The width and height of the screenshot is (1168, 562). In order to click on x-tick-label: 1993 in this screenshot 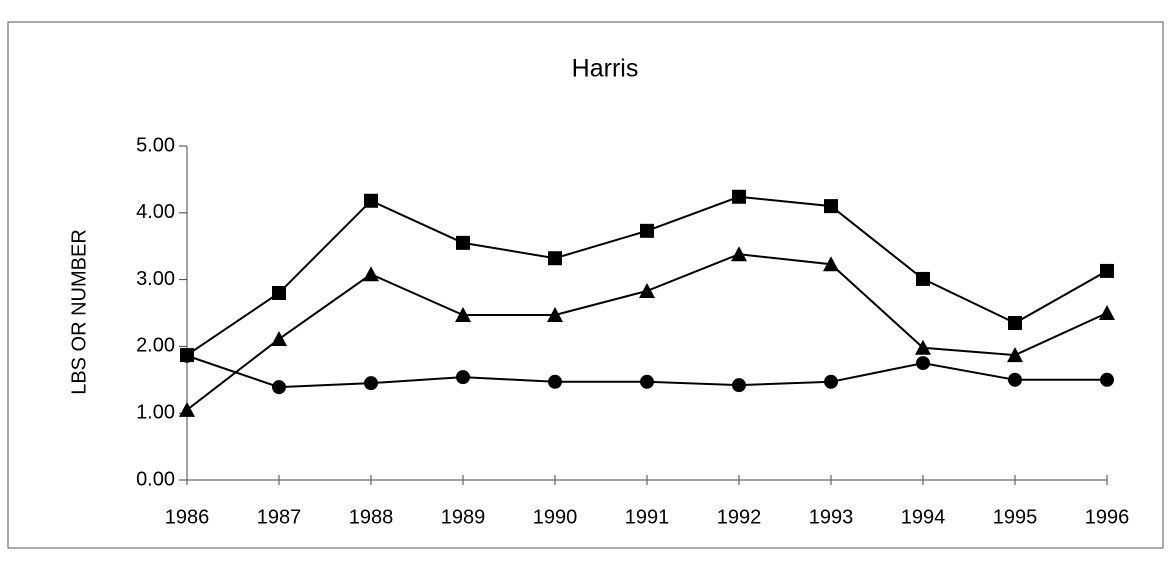, I will do `click(831, 517)`.